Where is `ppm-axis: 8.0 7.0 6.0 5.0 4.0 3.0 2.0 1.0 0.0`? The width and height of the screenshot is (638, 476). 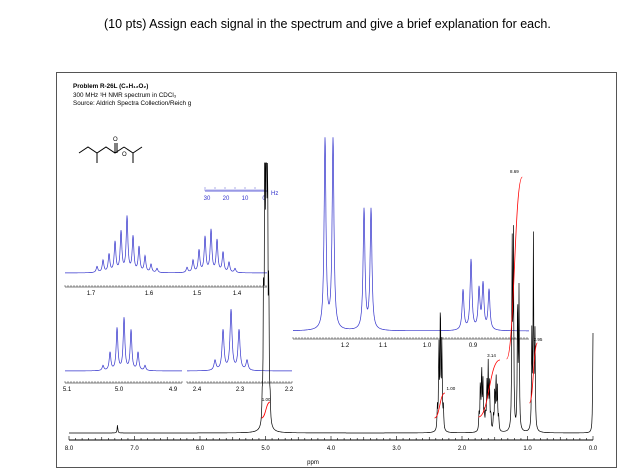 ppm-axis: 8.0 7.0 6.0 5.0 4.0 3.0 2.0 1.0 0.0 is located at coordinates (331, 444).